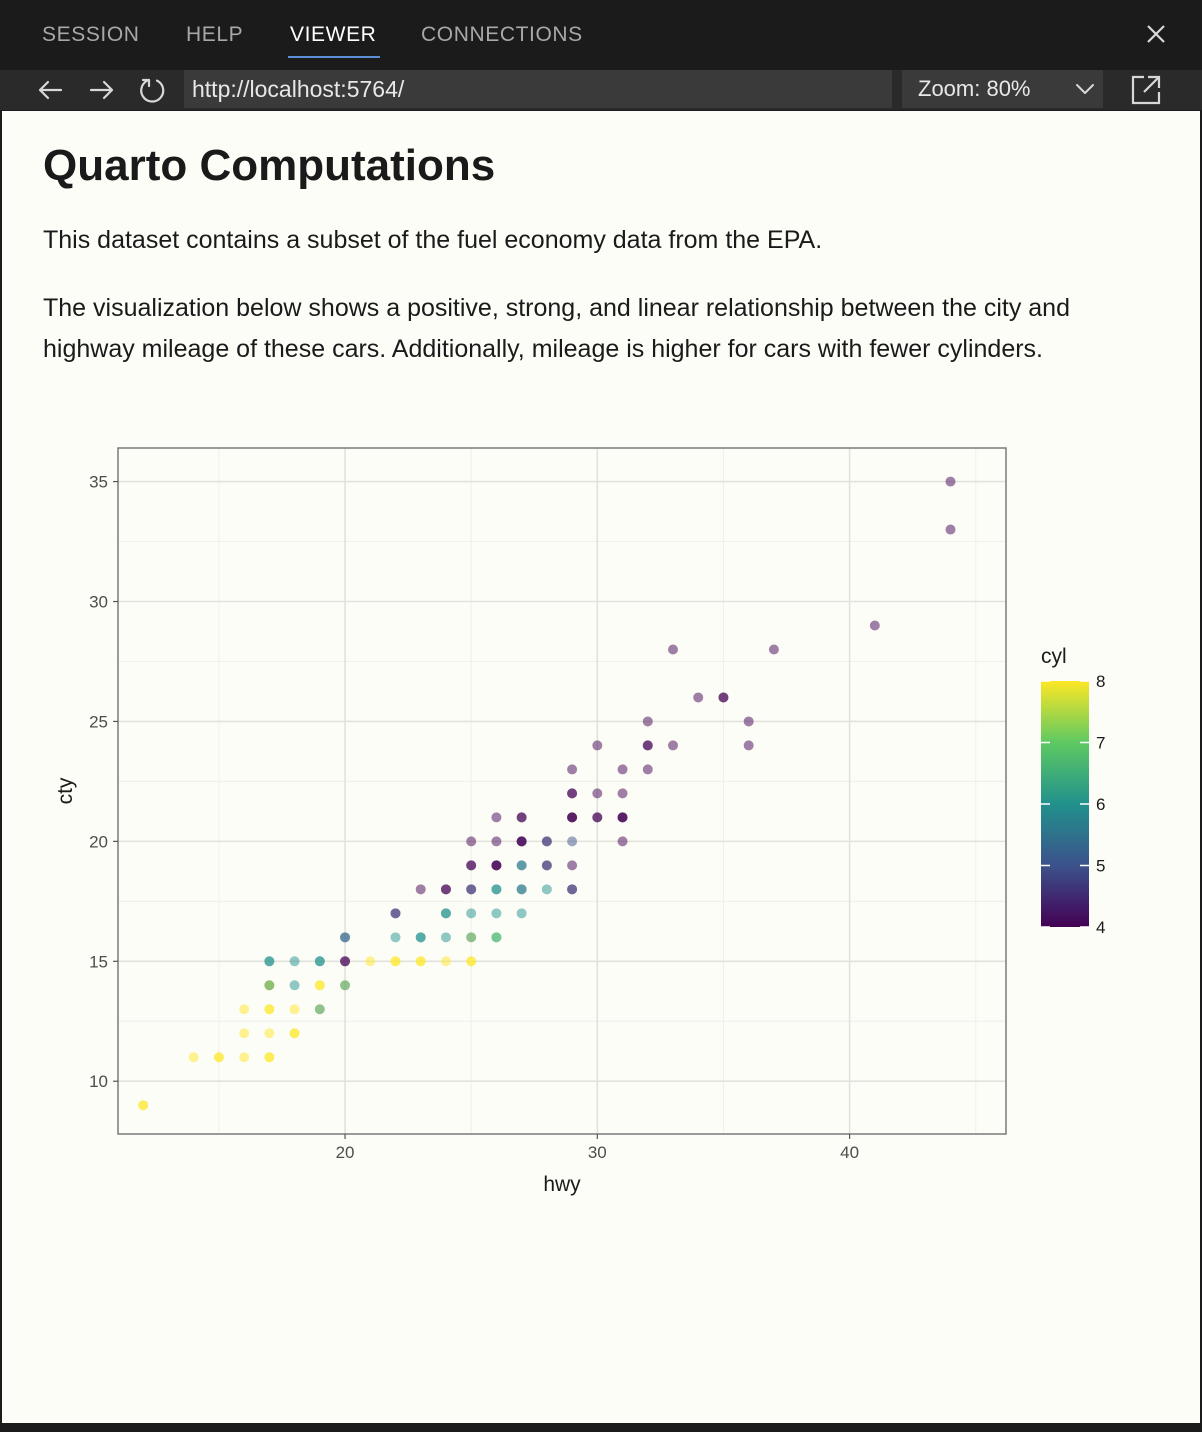  What do you see at coordinates (502, 34) in the screenshot?
I see `tab-connections: CONNECTIONS` at bounding box center [502, 34].